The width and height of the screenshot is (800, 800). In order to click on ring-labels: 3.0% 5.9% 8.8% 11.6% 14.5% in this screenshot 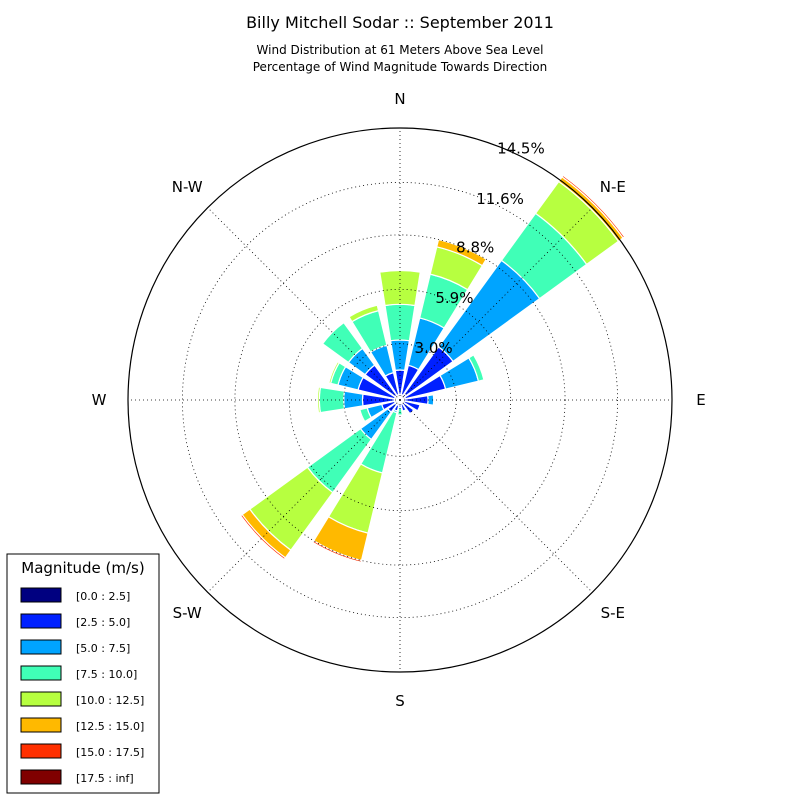, I will do `click(480, 248)`.